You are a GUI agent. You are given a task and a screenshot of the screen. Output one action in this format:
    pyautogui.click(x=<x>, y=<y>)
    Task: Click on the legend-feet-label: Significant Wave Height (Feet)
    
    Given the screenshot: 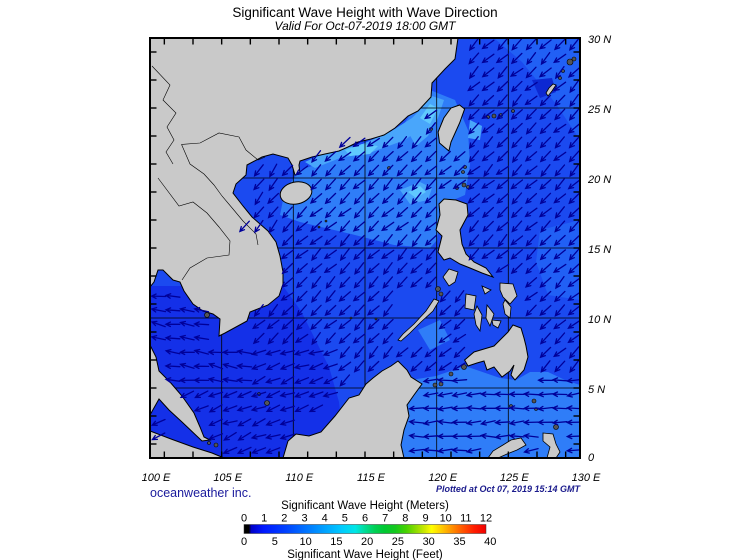 What is the action you would take?
    pyautogui.click(x=365, y=554)
    